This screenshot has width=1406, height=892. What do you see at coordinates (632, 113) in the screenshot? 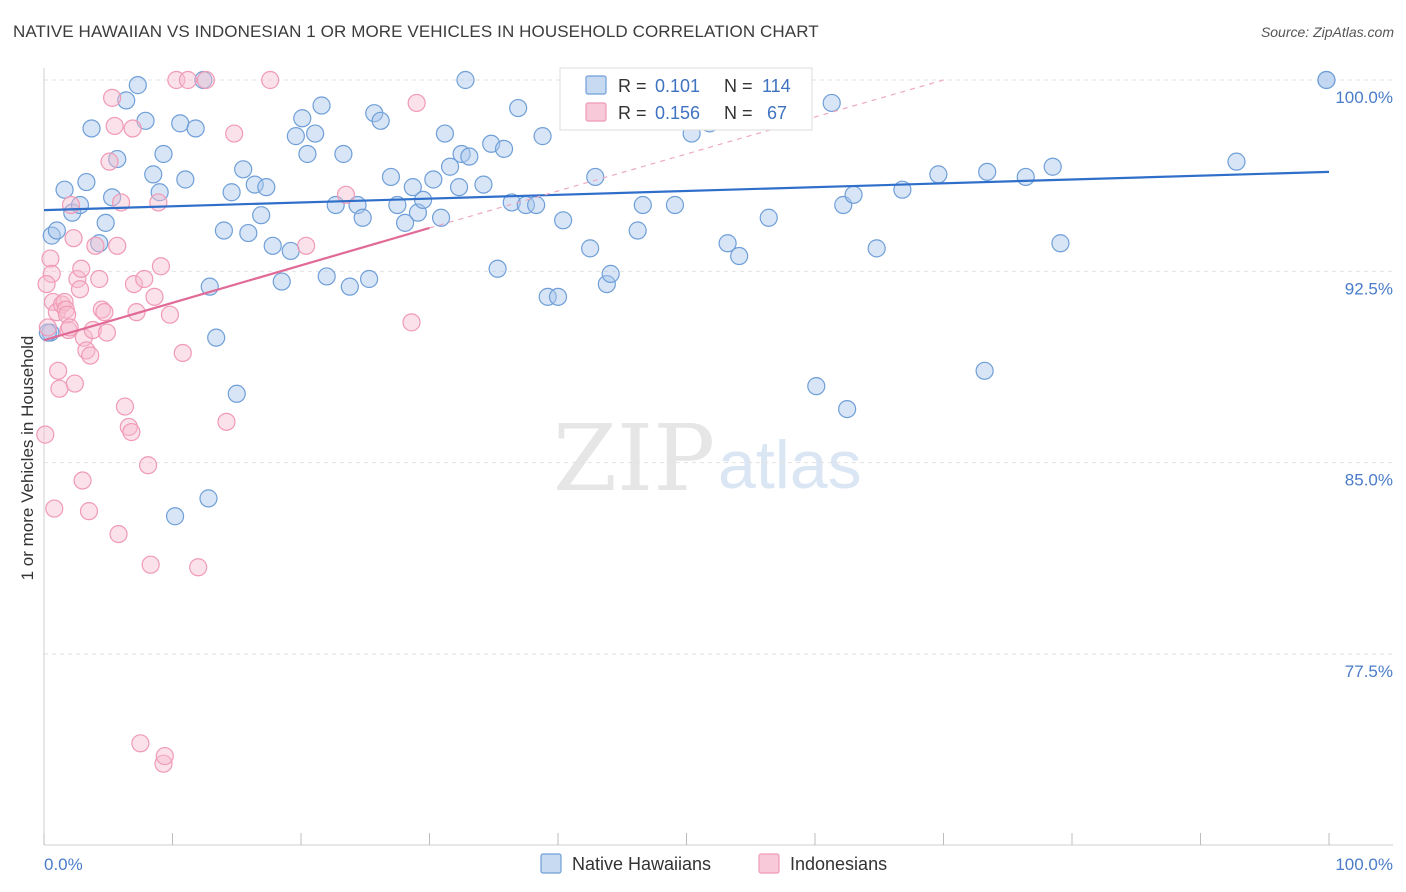
I see `legend-r-label-pink: R =` at bounding box center [632, 113].